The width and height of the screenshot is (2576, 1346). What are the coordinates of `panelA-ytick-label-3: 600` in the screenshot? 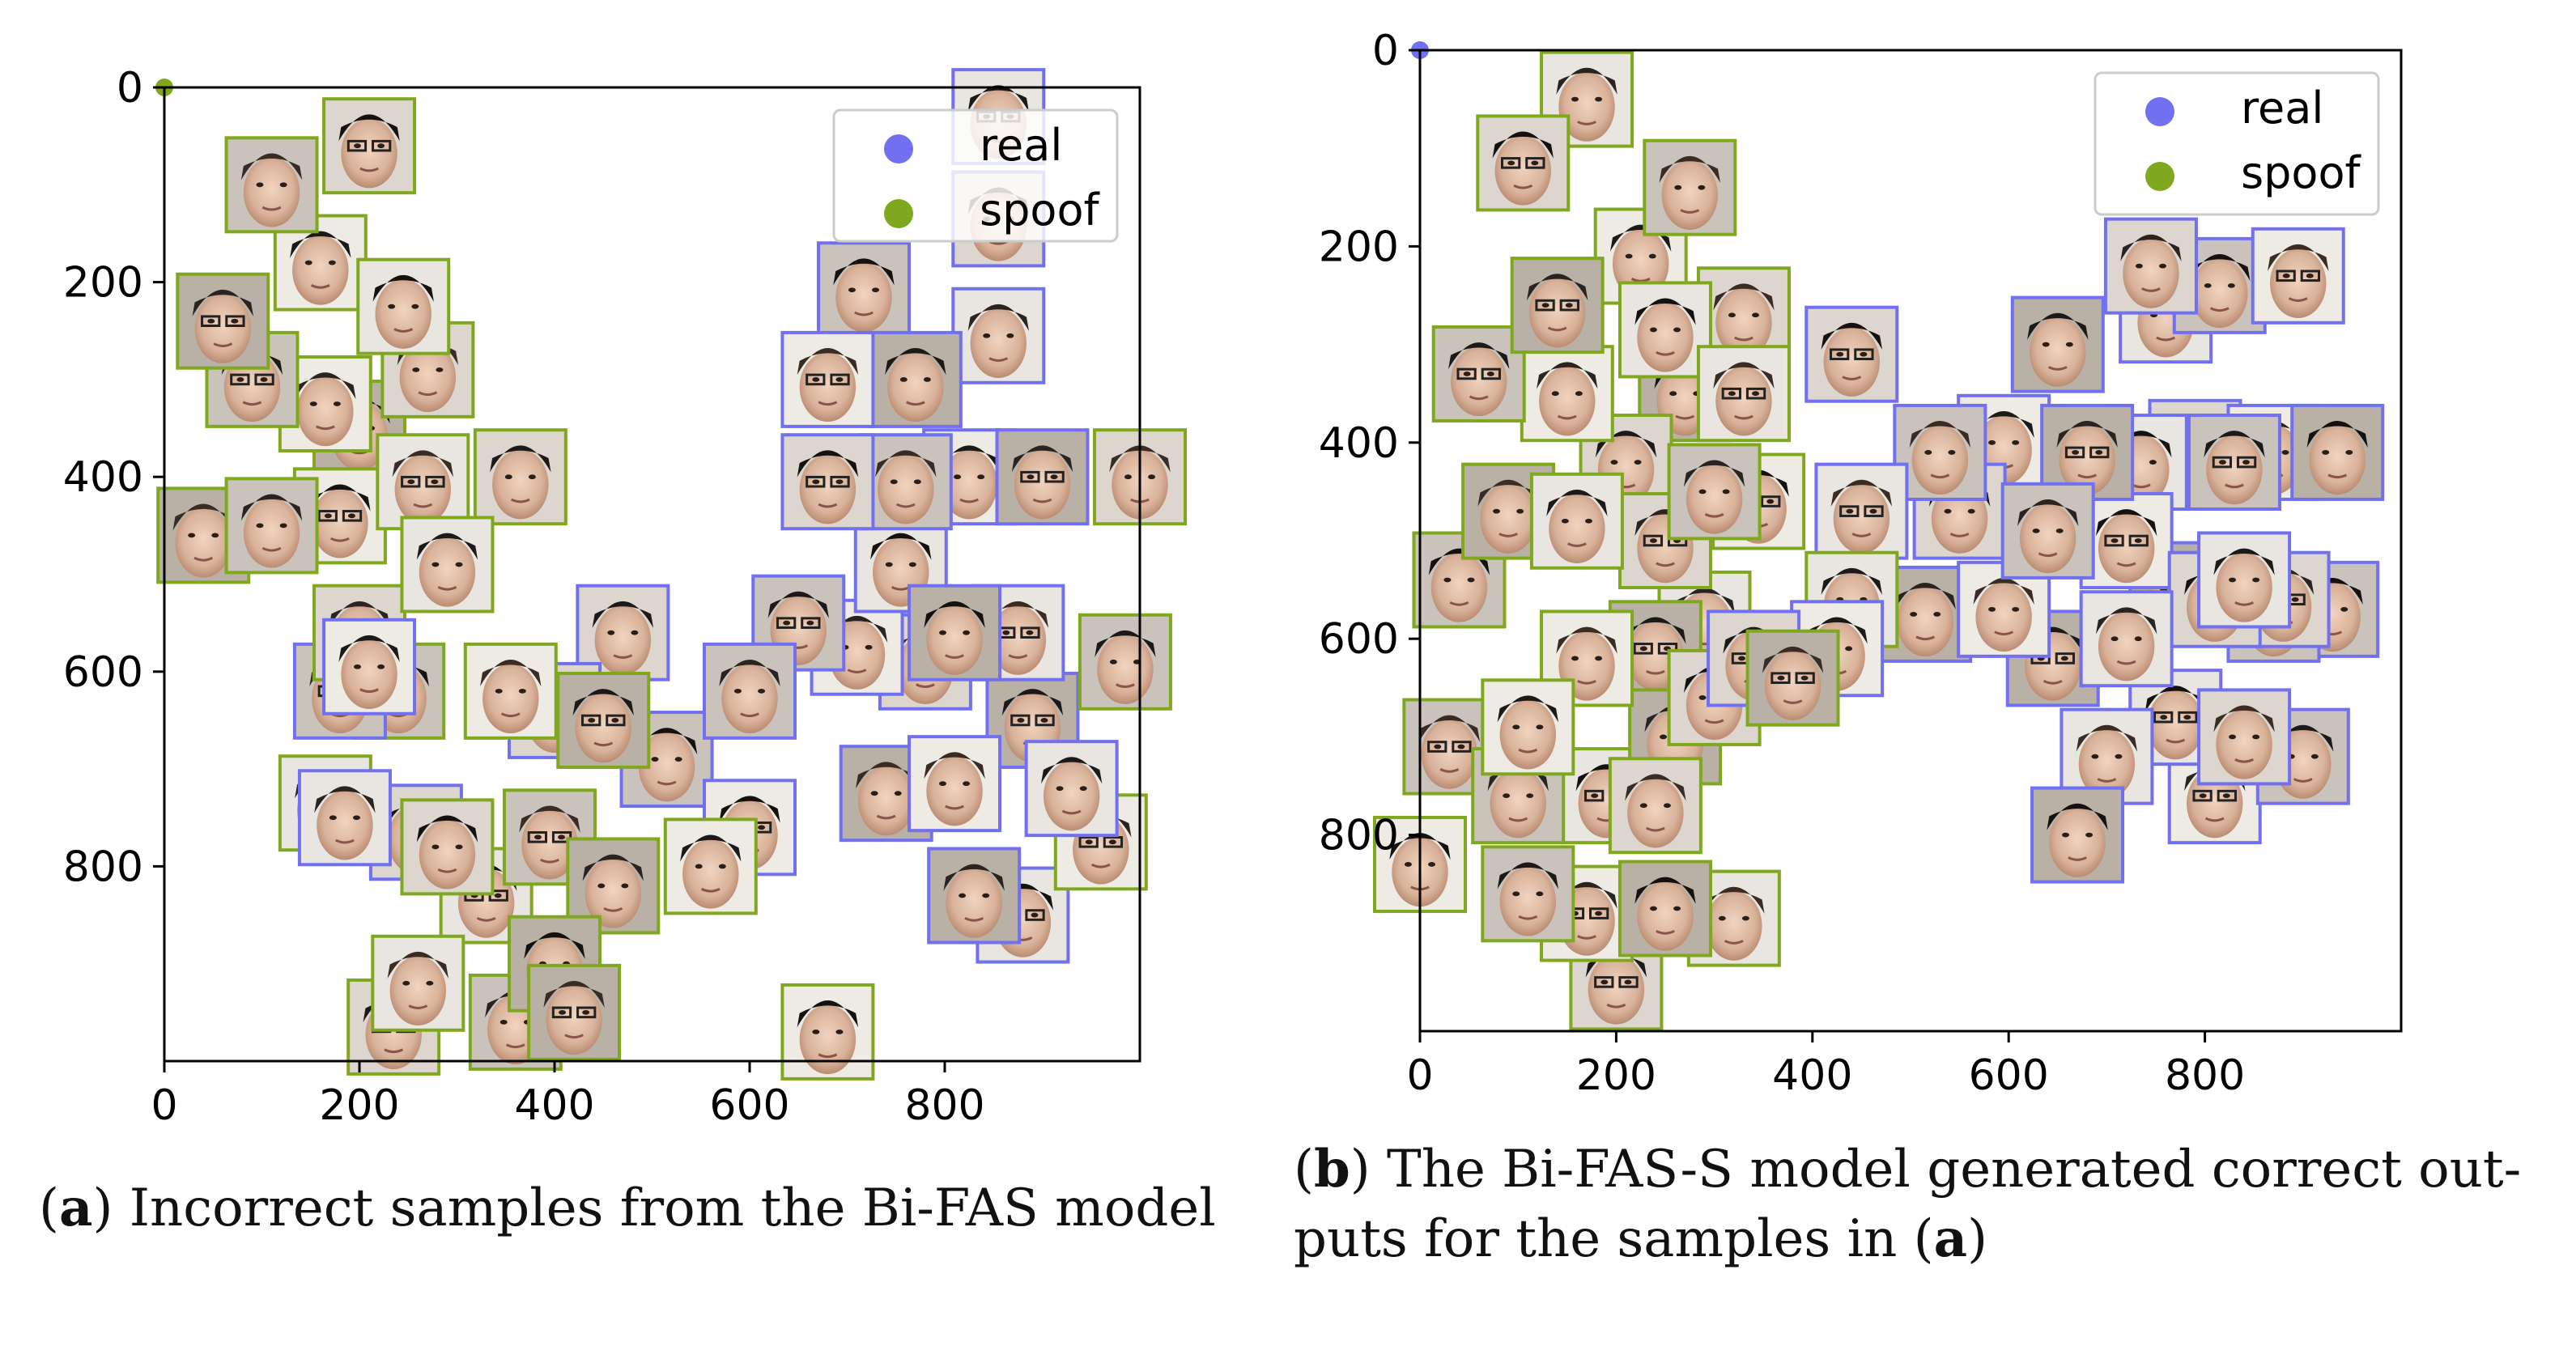 It's located at (103, 673).